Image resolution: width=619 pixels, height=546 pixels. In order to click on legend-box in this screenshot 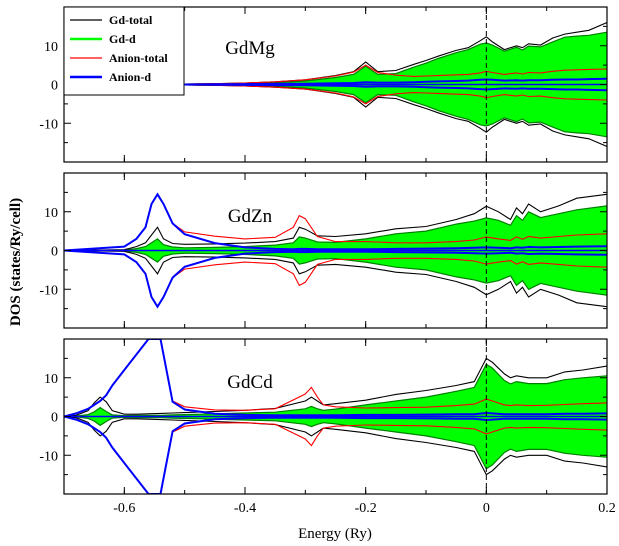, I will do `click(124, 51)`.